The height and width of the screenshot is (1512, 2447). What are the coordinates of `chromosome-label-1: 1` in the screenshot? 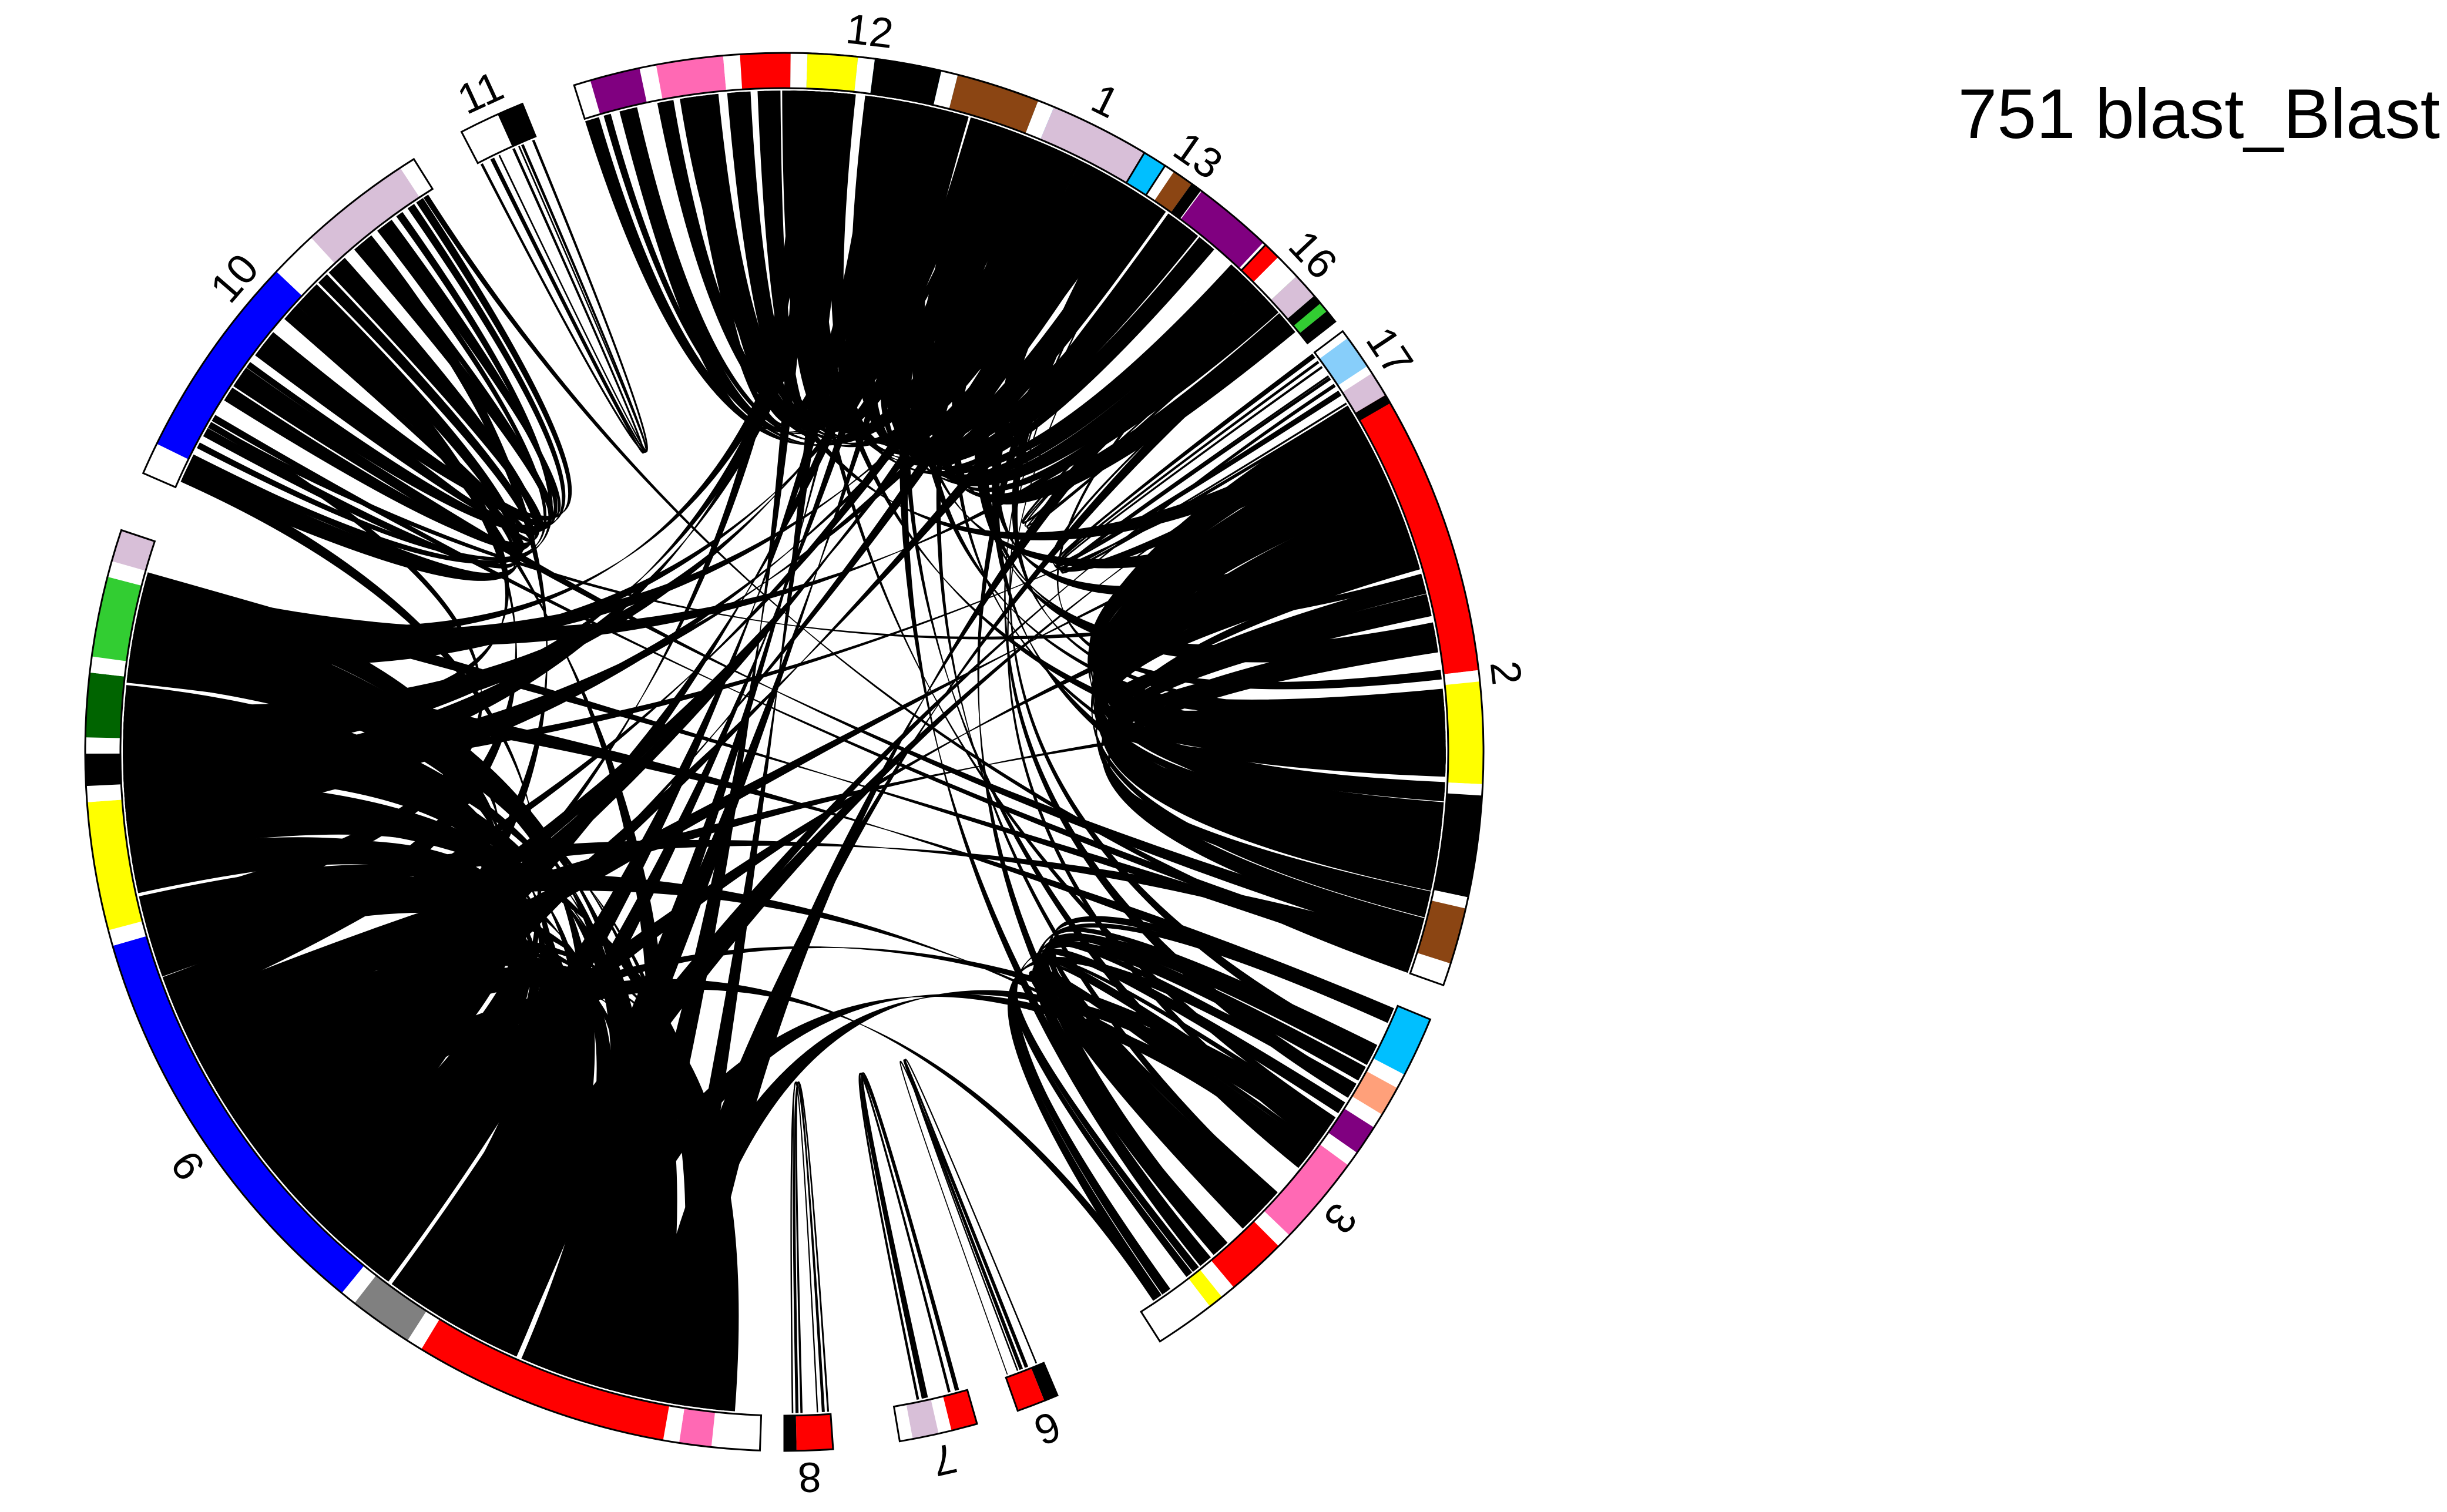 It's located at (1105, 101).